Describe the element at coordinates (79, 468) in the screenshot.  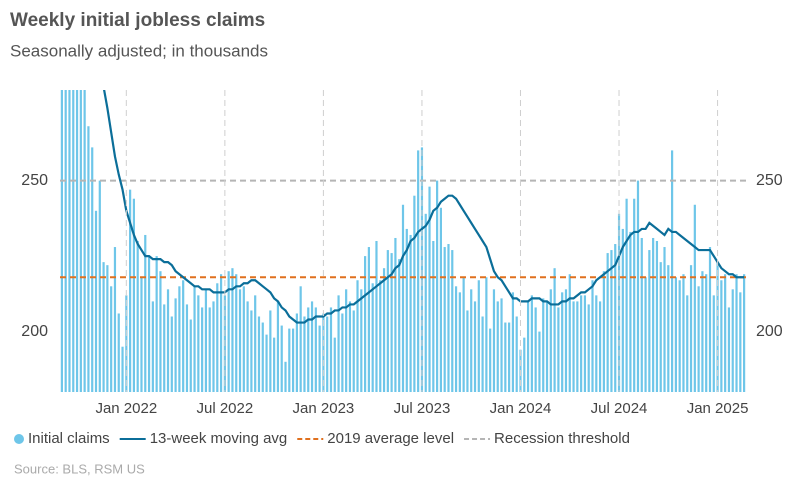
I see `source-note: Source: BLS, RSM US` at that location.